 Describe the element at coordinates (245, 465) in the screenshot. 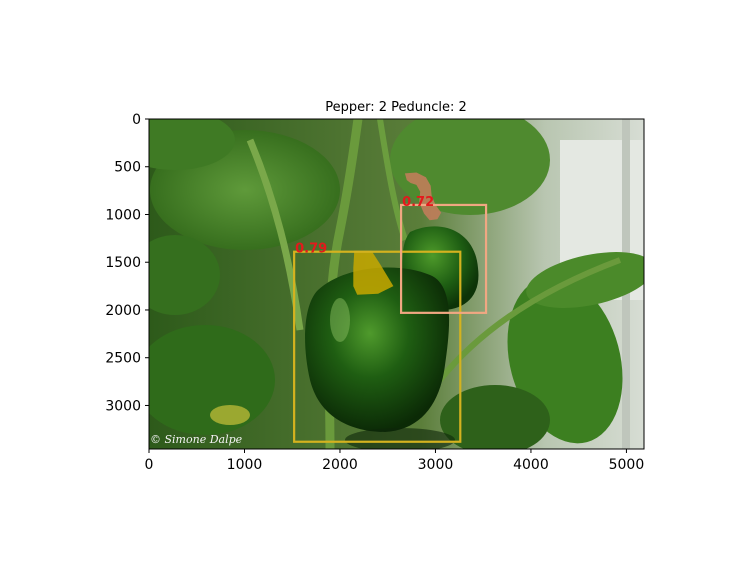

I see `x-tick-label: 1000` at that location.